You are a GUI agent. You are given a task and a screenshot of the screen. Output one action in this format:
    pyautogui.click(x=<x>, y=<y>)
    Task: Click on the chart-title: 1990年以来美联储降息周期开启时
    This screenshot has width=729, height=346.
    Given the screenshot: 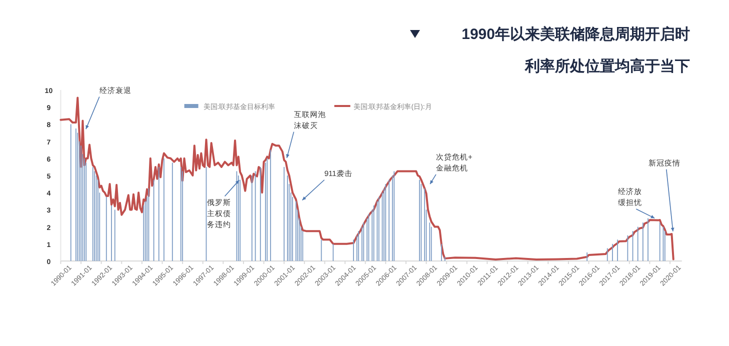 What is the action you would take?
    pyautogui.click(x=576, y=34)
    